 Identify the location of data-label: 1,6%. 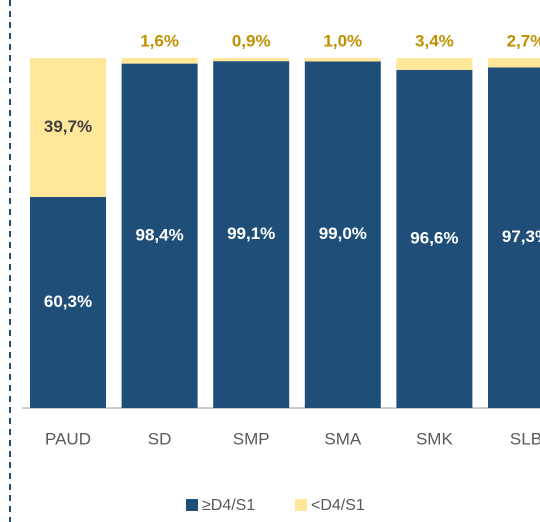
(159, 40).